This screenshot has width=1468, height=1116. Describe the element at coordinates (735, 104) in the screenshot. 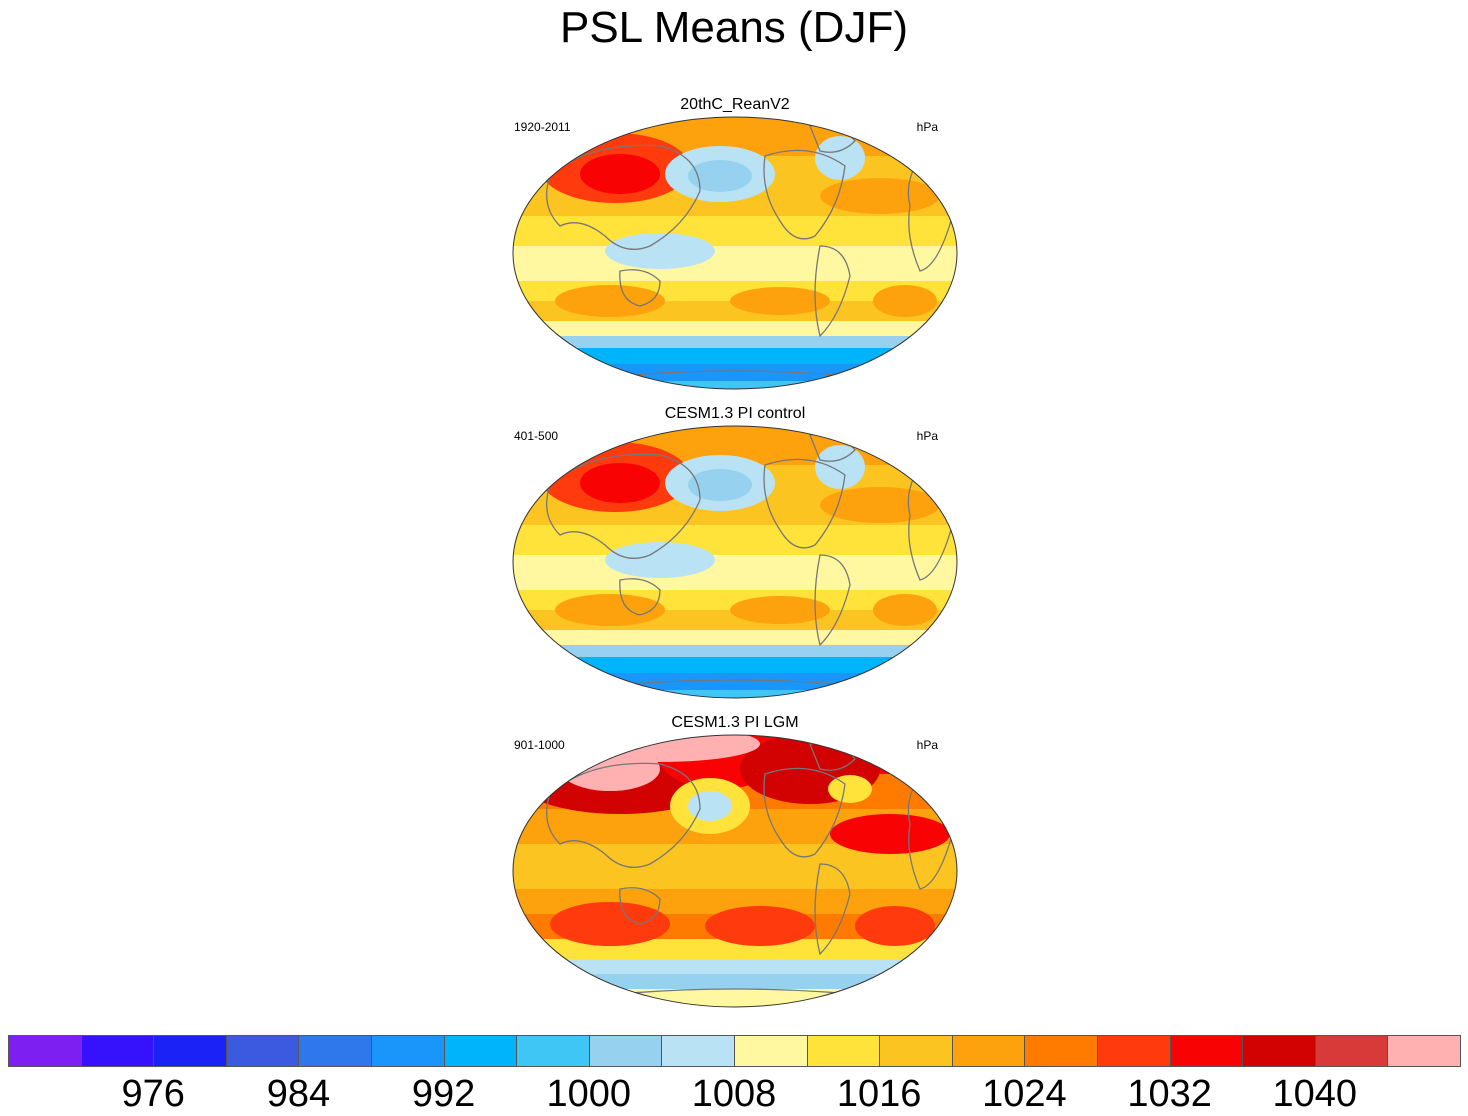

I see `panel-title: 20thC_ReanV2` at that location.